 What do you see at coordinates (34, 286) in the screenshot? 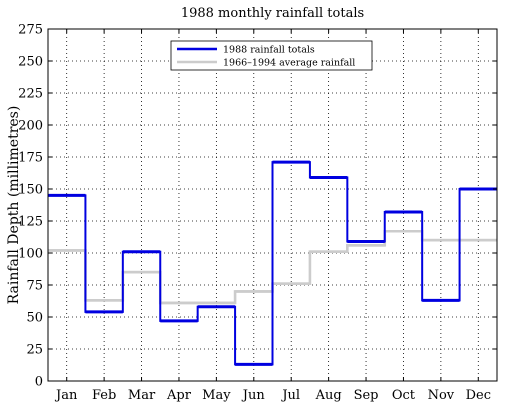
I see `y-tick-label: 75` at bounding box center [34, 286].